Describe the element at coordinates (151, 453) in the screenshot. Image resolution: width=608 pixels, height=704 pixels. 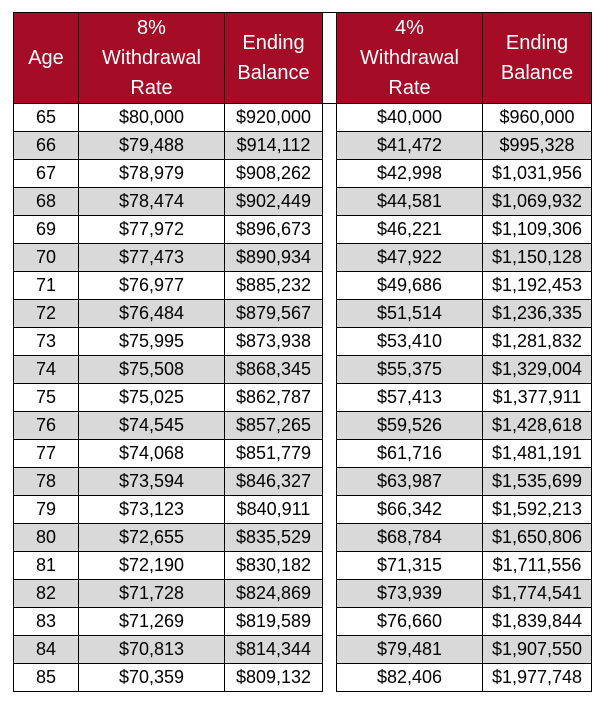
I see `withdrawal-8pct-cell: $74,068` at that location.